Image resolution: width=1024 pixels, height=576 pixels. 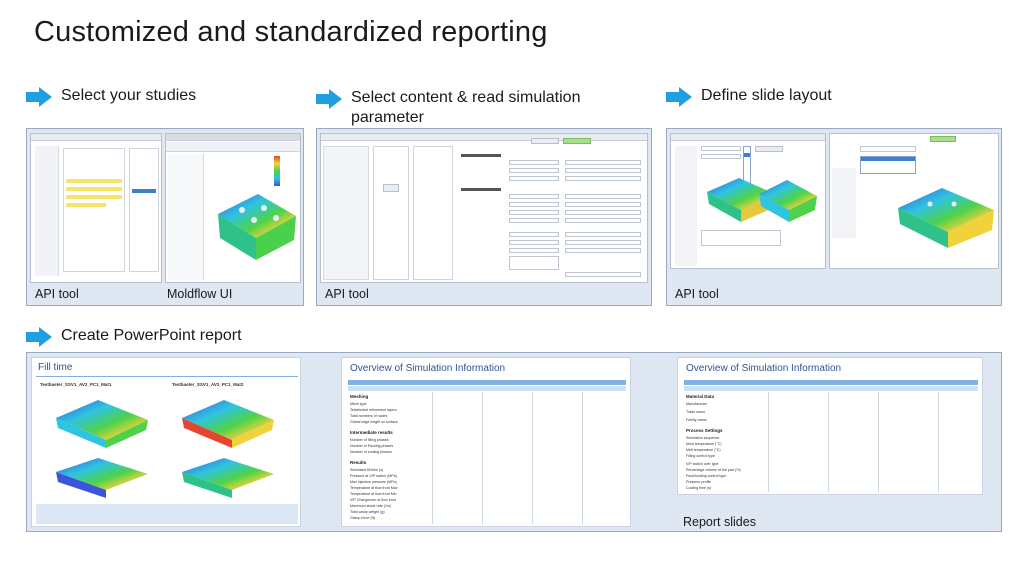 I want to click on step-define-layout: Define slide layout, so click(x=749, y=96).